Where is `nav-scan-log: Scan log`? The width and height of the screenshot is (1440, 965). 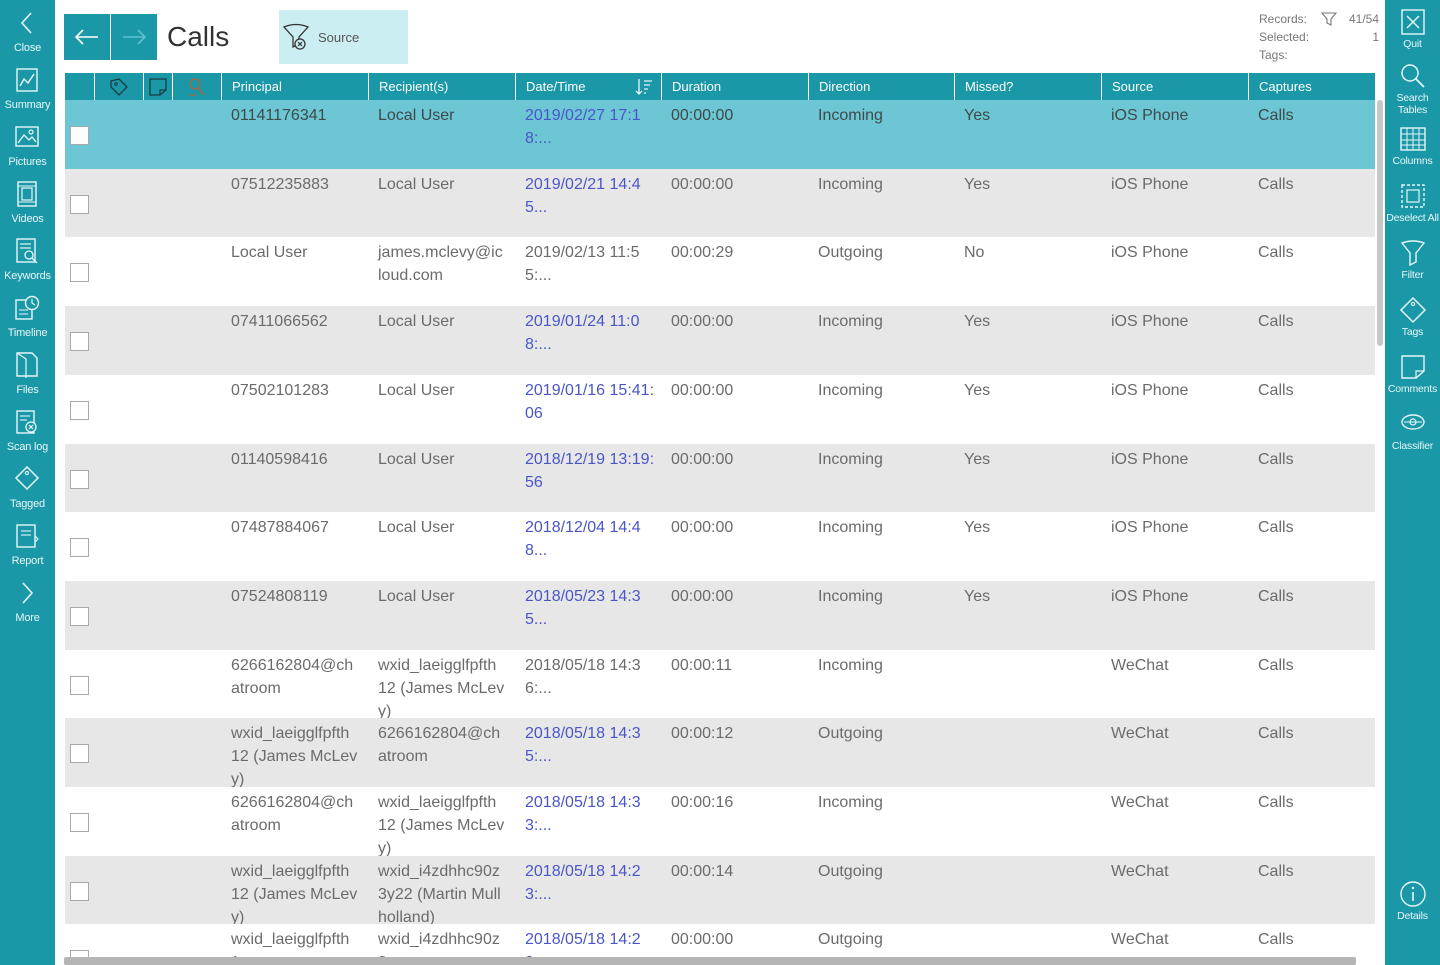 nav-scan-log: Scan log is located at coordinates (27, 433).